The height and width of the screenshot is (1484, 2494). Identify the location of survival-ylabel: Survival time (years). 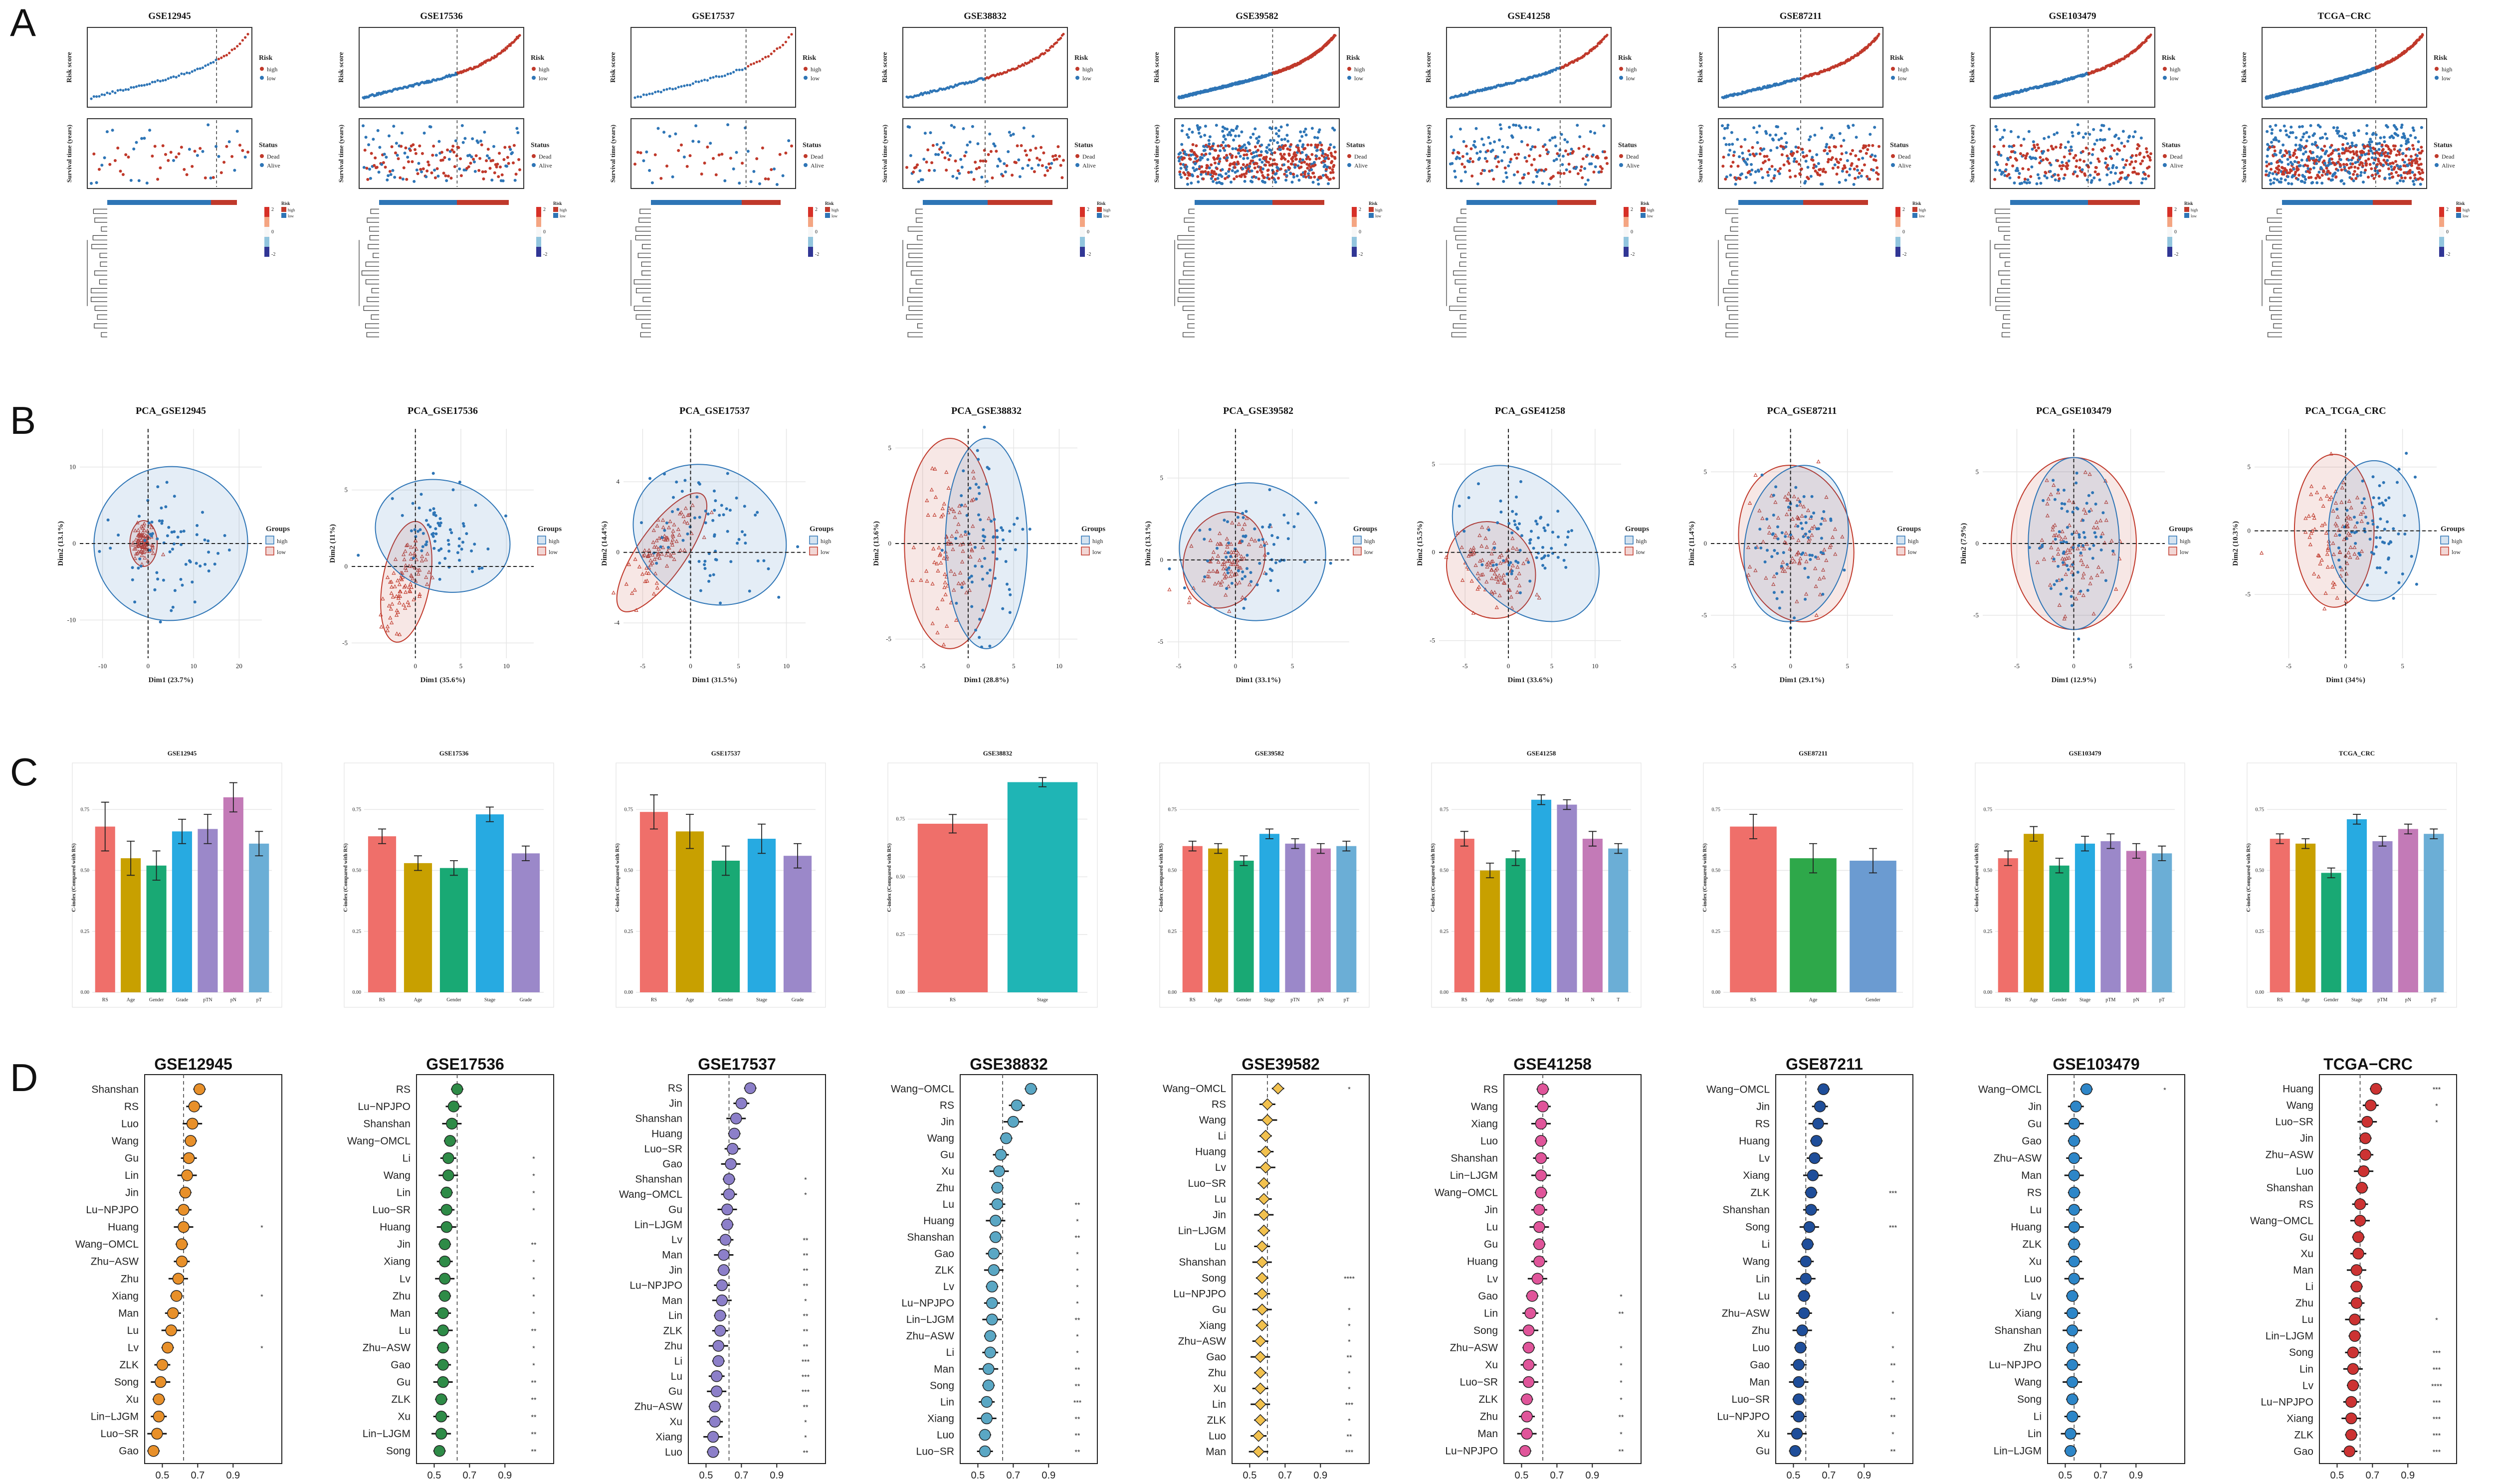
(884, 154).